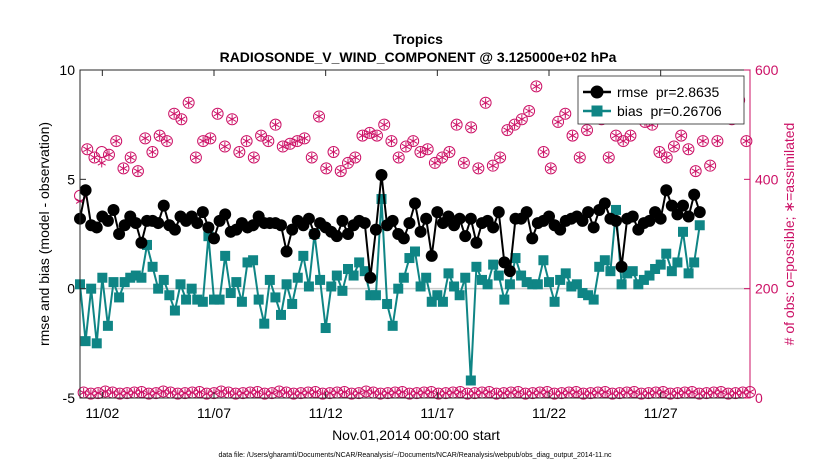 The image size is (830, 470). Describe the element at coordinates (71, 179) in the screenshot. I see `y-left-tick-label: 5` at that location.